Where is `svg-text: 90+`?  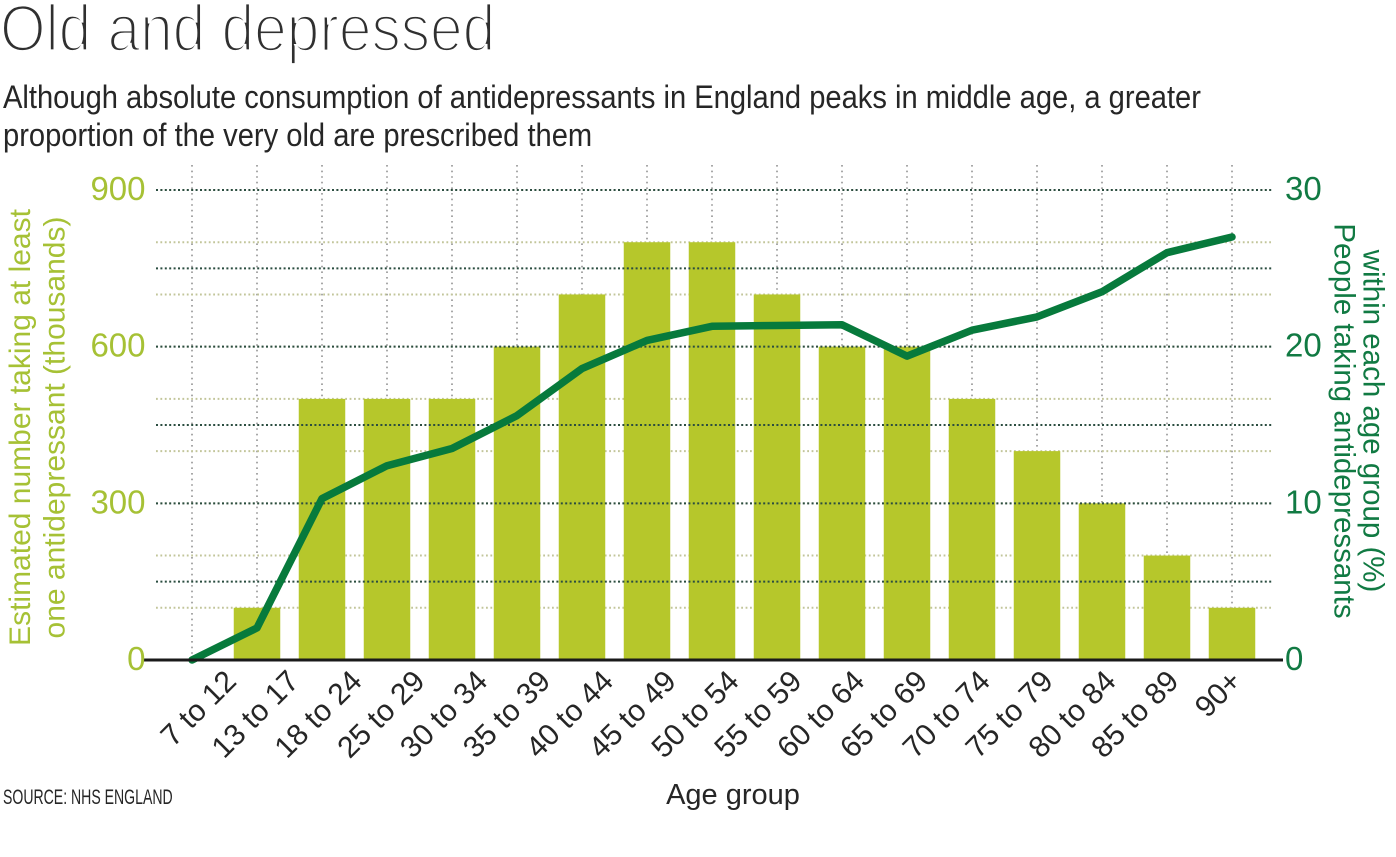
svg-text: 90+ is located at coordinates (1218, 694).